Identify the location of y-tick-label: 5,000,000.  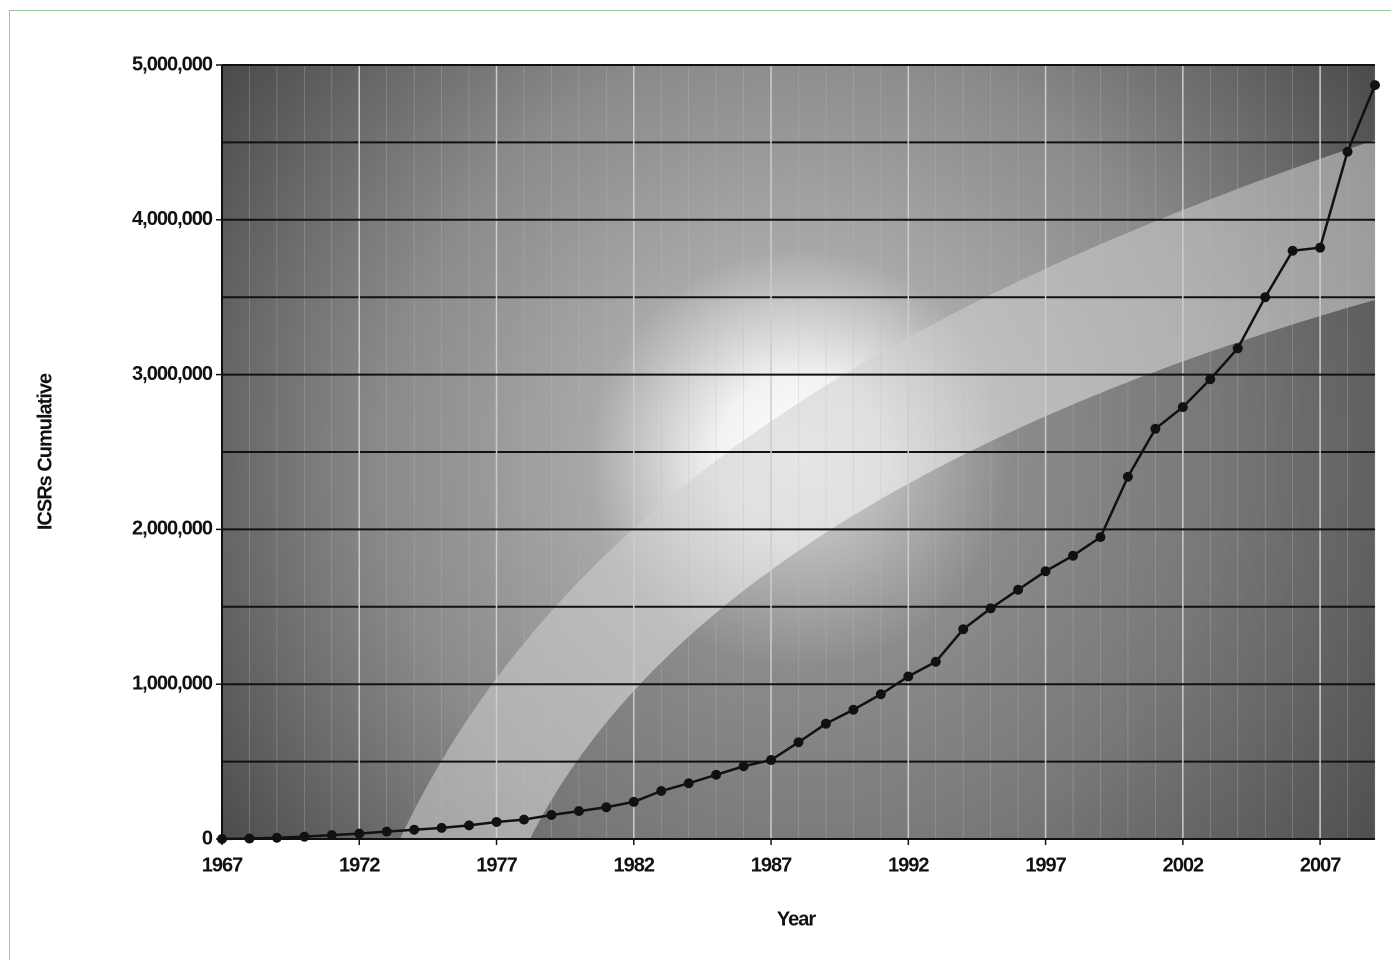
(172, 64).